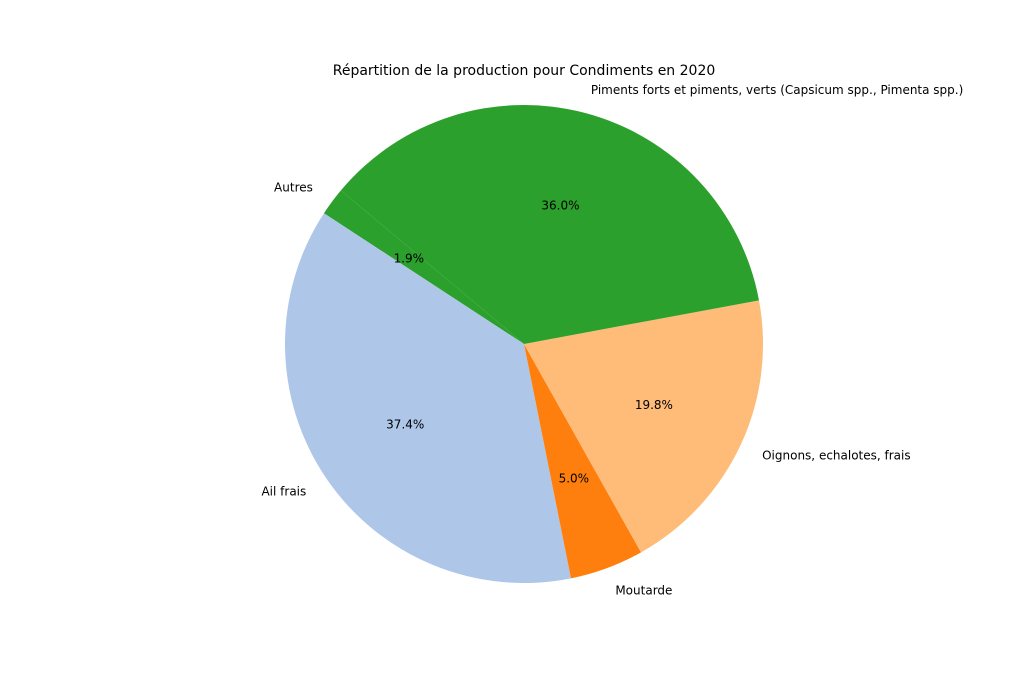 The width and height of the screenshot is (1024, 683). I want to click on pie-category-label-ail-frais: Ail frais, so click(283, 491).